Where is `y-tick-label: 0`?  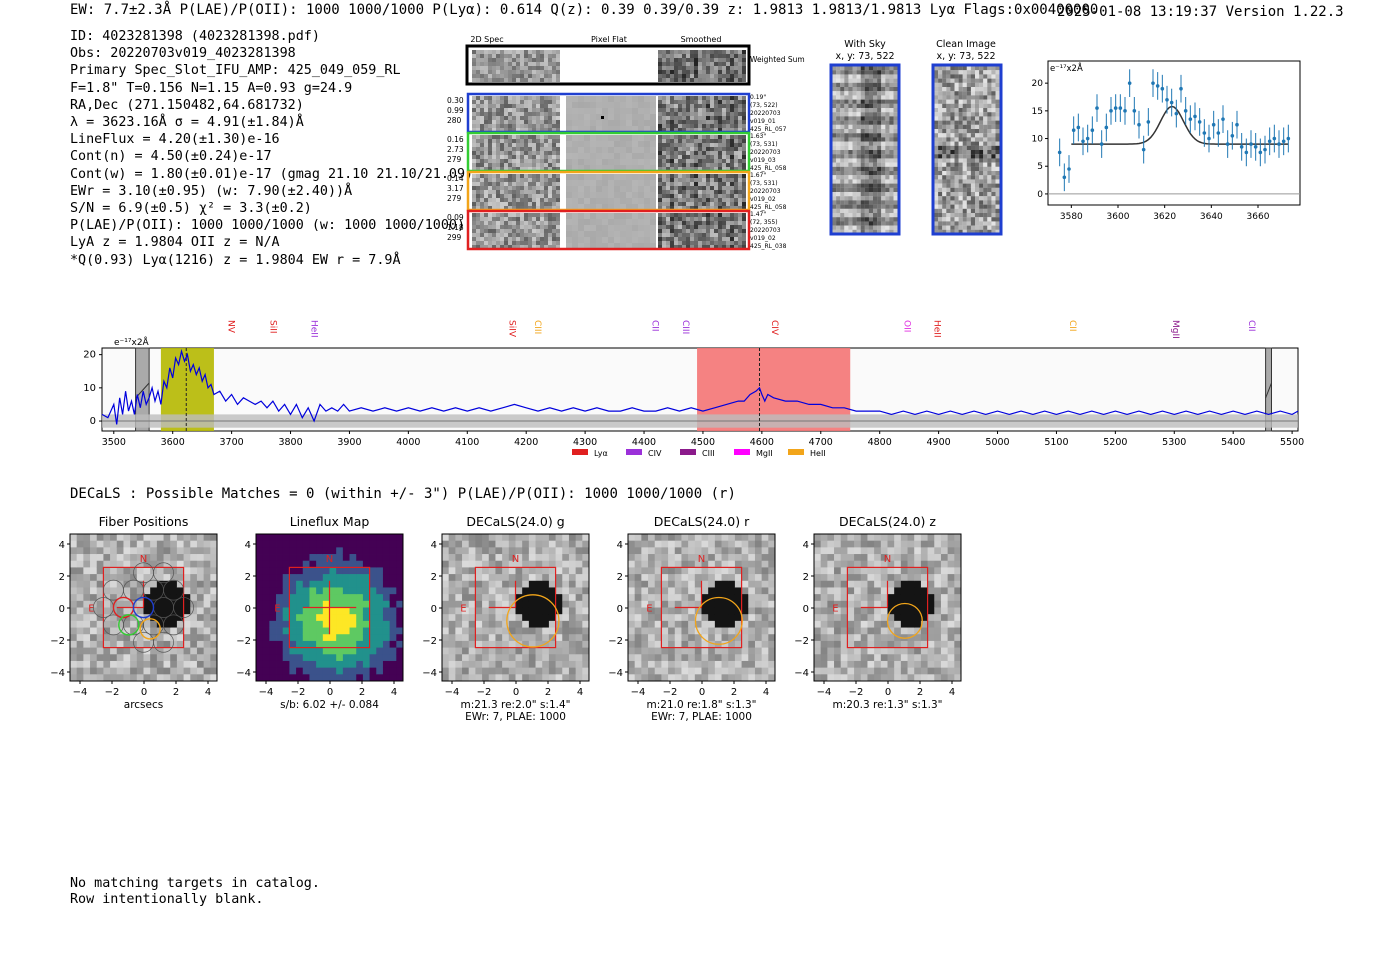
y-tick-label: 0 is located at coordinates (62, 609).